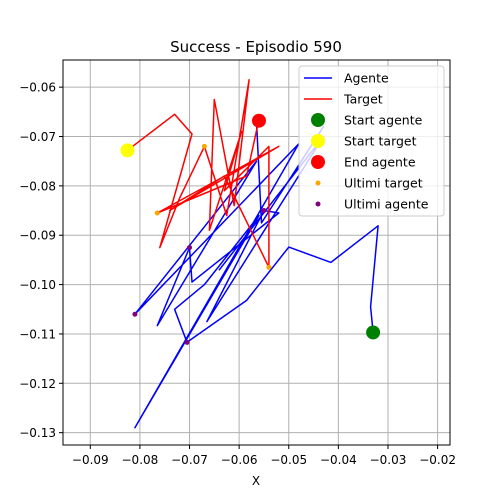 This screenshot has width=500, height=500. What do you see at coordinates (380, 162) in the screenshot?
I see `legend-label-end-agente: End agente` at bounding box center [380, 162].